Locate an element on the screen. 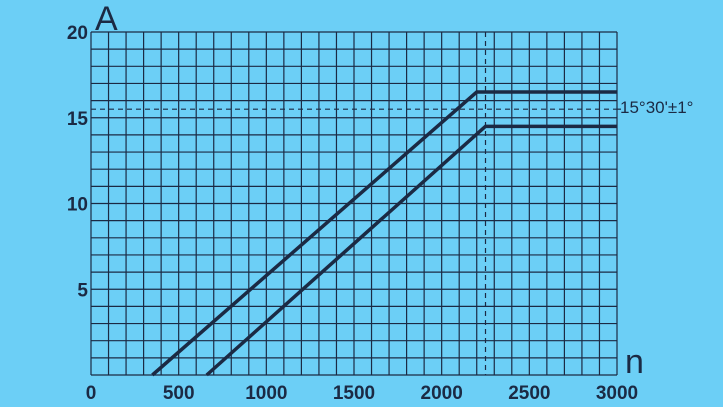 The width and height of the screenshot is (723, 407). x-tick-label: 3000 is located at coordinates (617, 393).